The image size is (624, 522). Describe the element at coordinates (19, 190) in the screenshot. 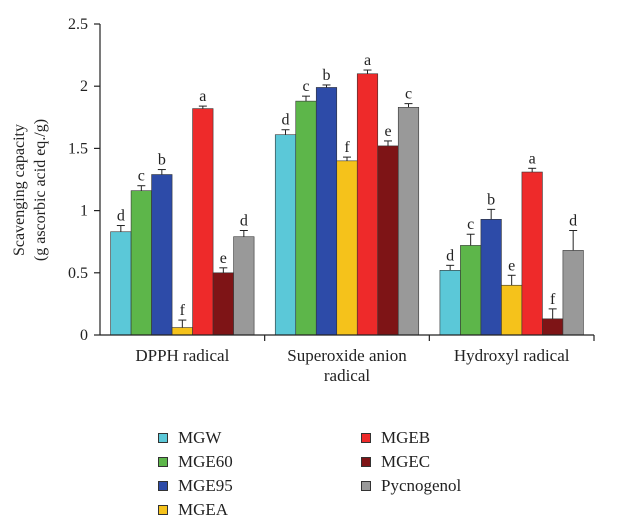

I see `y-axis-title: Scavenging capacity` at that location.